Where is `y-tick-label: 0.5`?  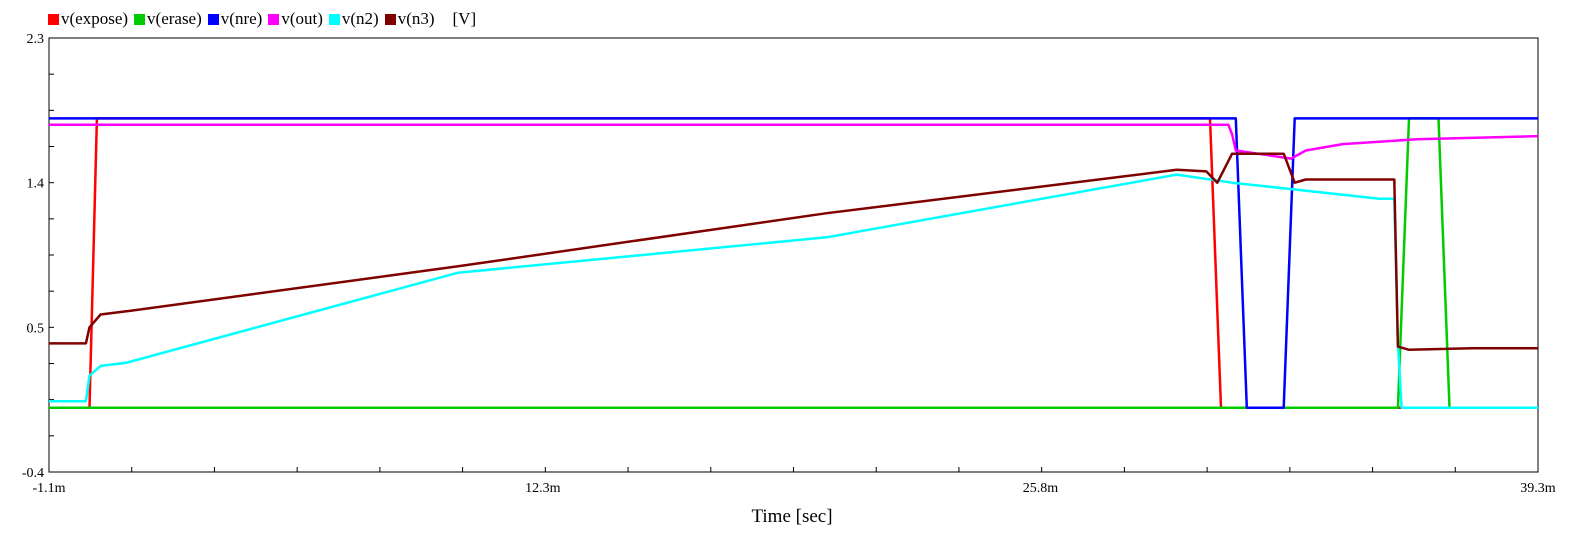
y-tick-label: 0.5 is located at coordinates (36, 328).